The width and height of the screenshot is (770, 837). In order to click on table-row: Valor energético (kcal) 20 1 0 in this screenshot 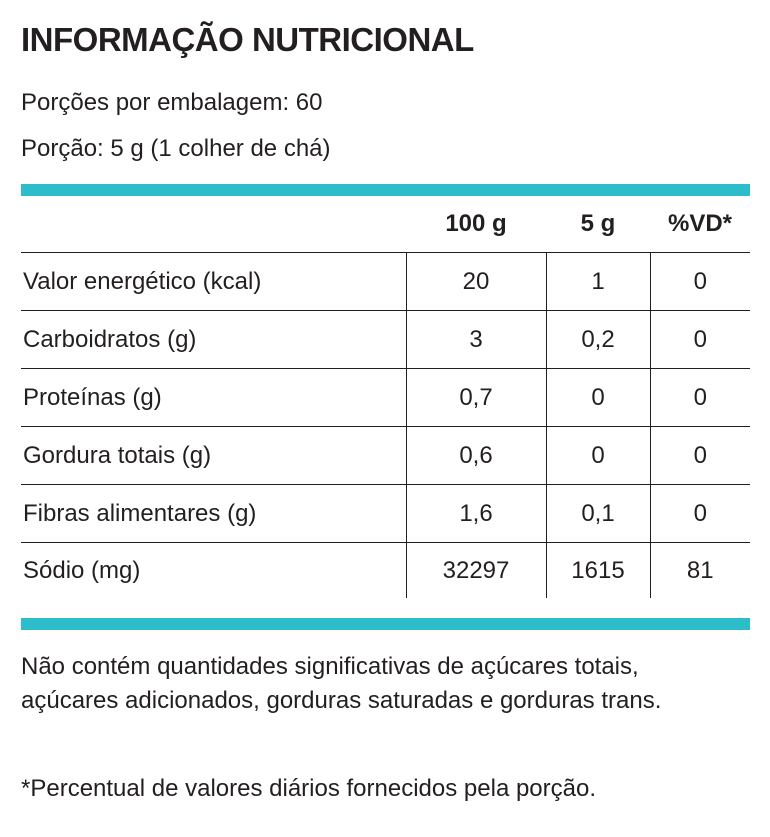, I will do `click(385, 281)`.